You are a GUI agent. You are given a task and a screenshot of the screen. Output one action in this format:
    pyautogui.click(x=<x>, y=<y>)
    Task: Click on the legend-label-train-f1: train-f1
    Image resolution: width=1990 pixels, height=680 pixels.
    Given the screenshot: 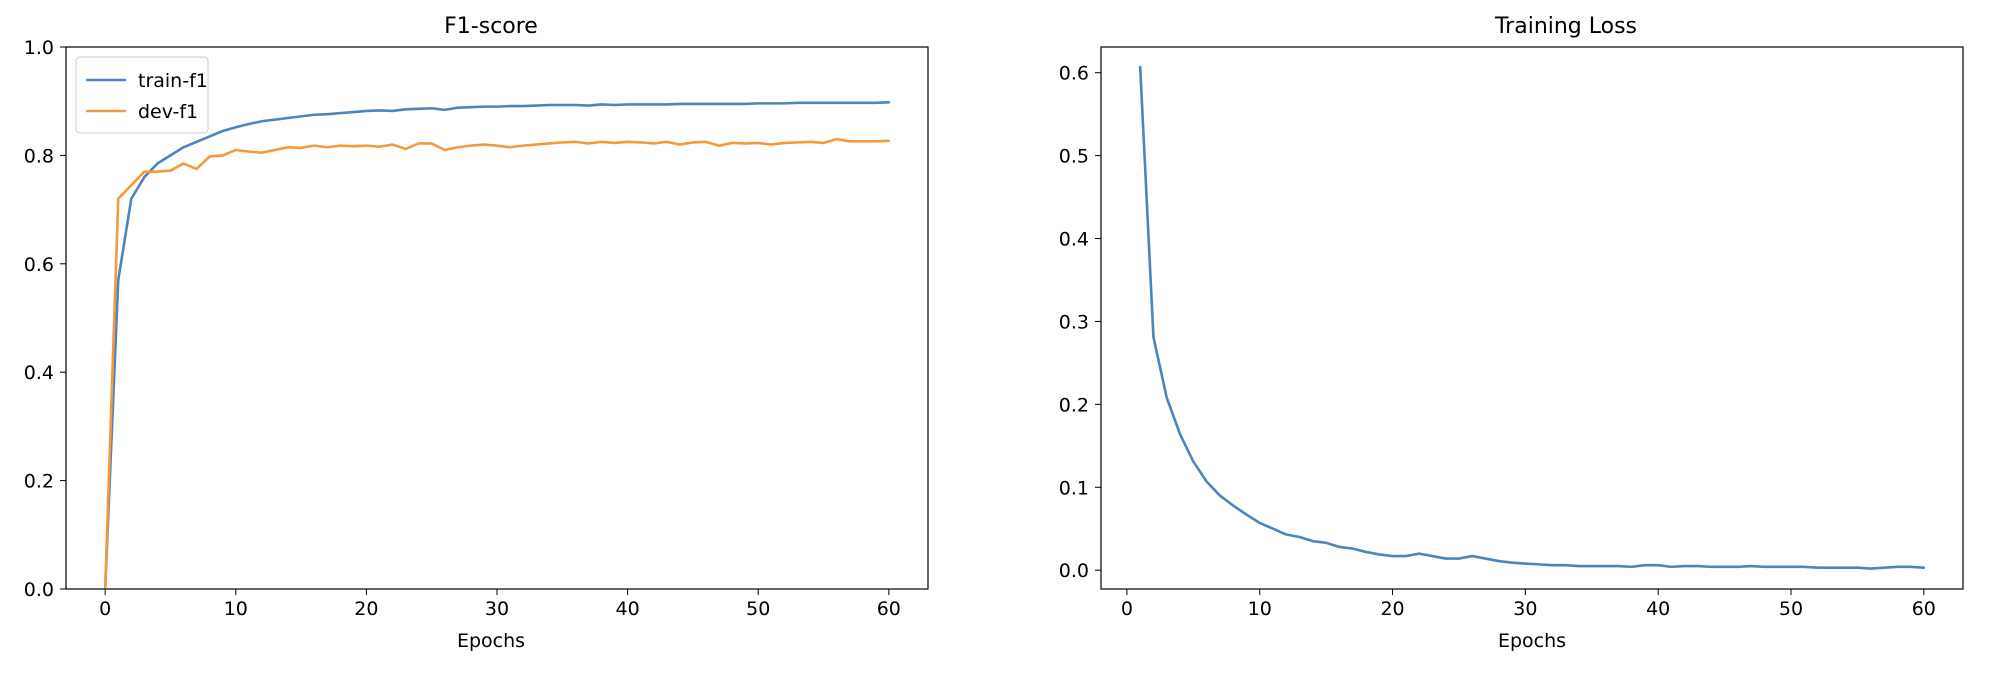 What is the action you would take?
    pyautogui.click(x=173, y=81)
    